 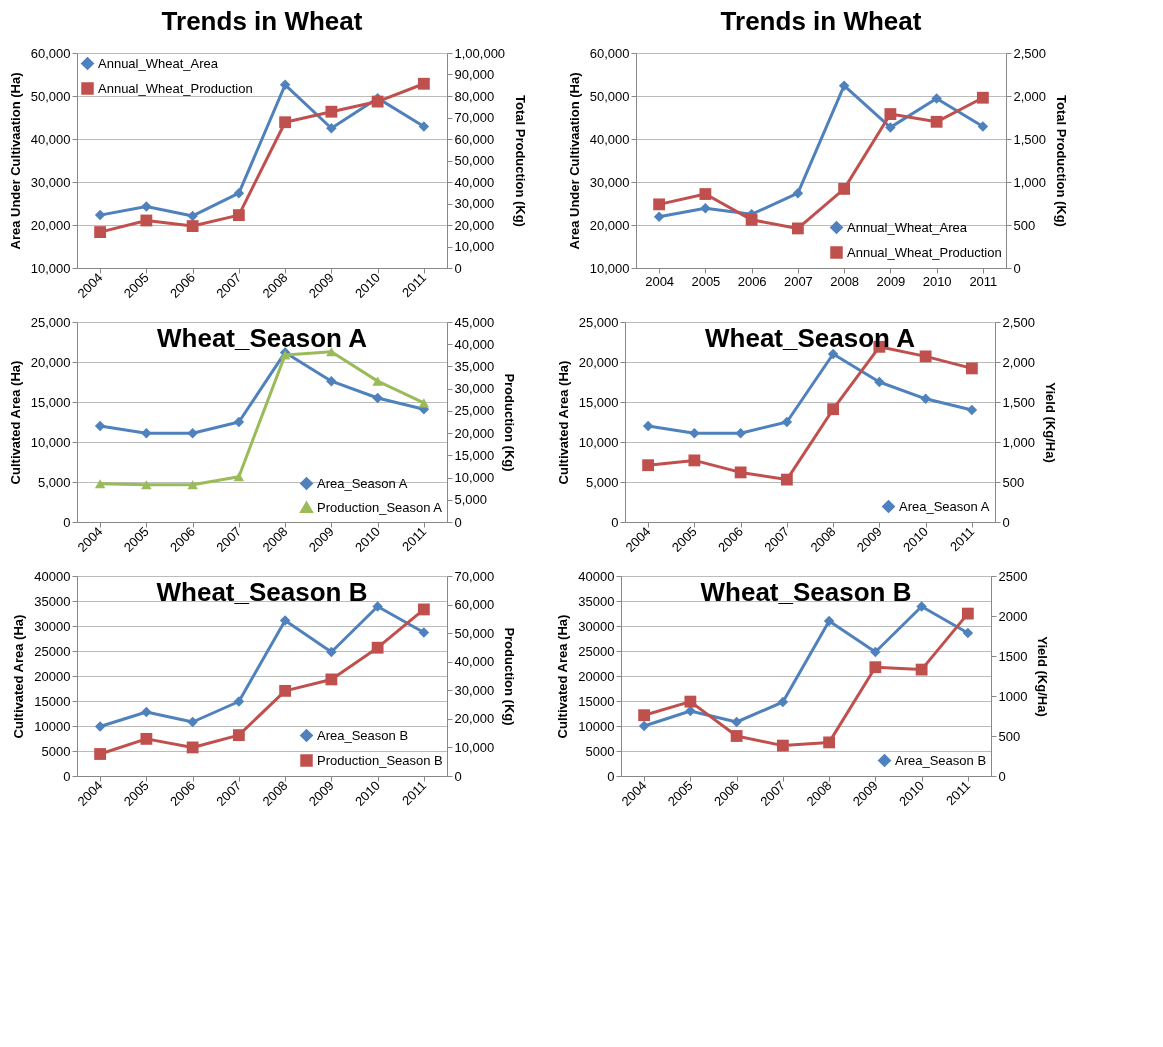 What do you see at coordinates (474, 411) in the screenshot?
I see `y2-tick-label: 25,000` at bounding box center [474, 411].